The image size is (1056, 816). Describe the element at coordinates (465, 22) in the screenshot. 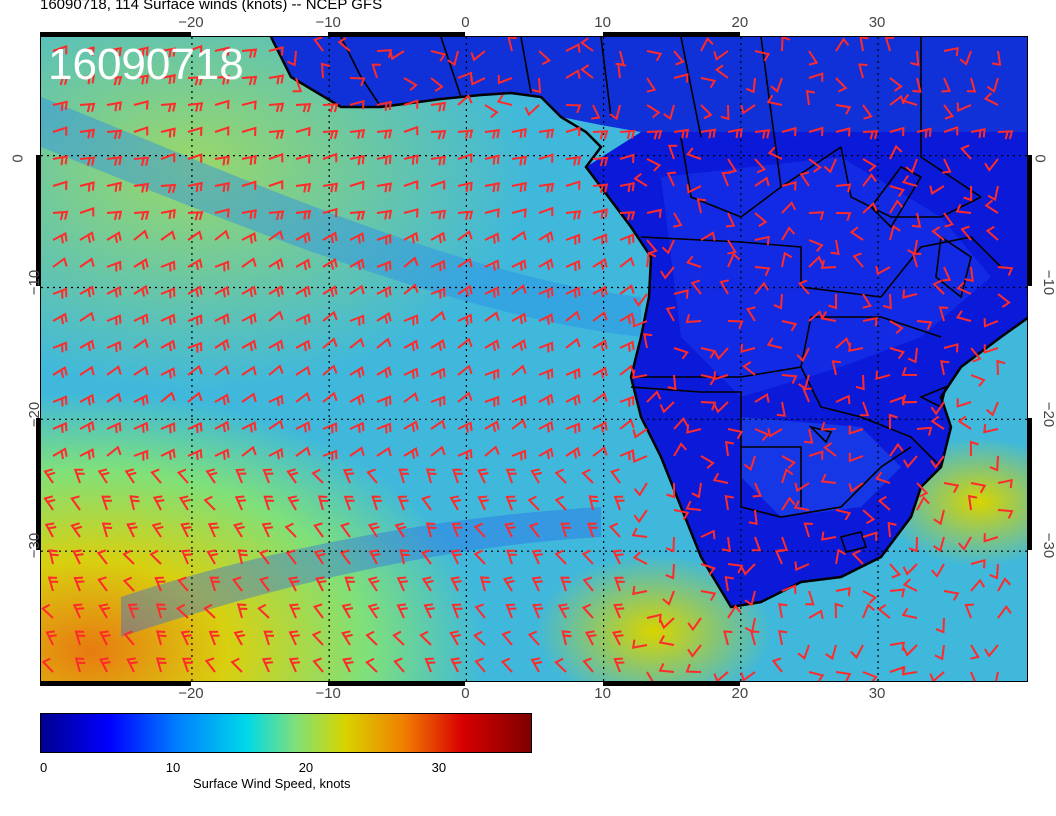

I see `lon-tick-top: 0` at that location.